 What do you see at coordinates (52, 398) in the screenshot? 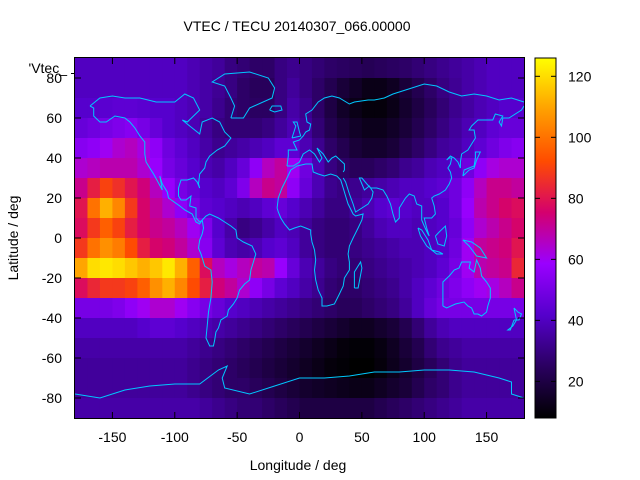
I see `y-tick-label: -80` at bounding box center [52, 398].